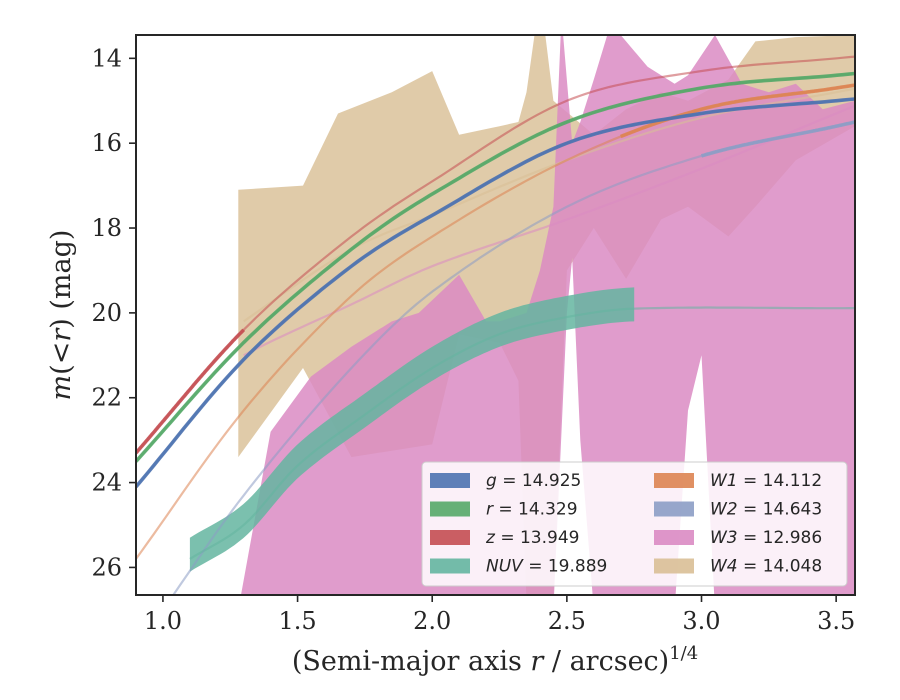 This screenshot has height=700, width=900. Describe the element at coordinates (766, 481) in the screenshot. I see `legend-label-w1: W1 = 14.112` at that location.